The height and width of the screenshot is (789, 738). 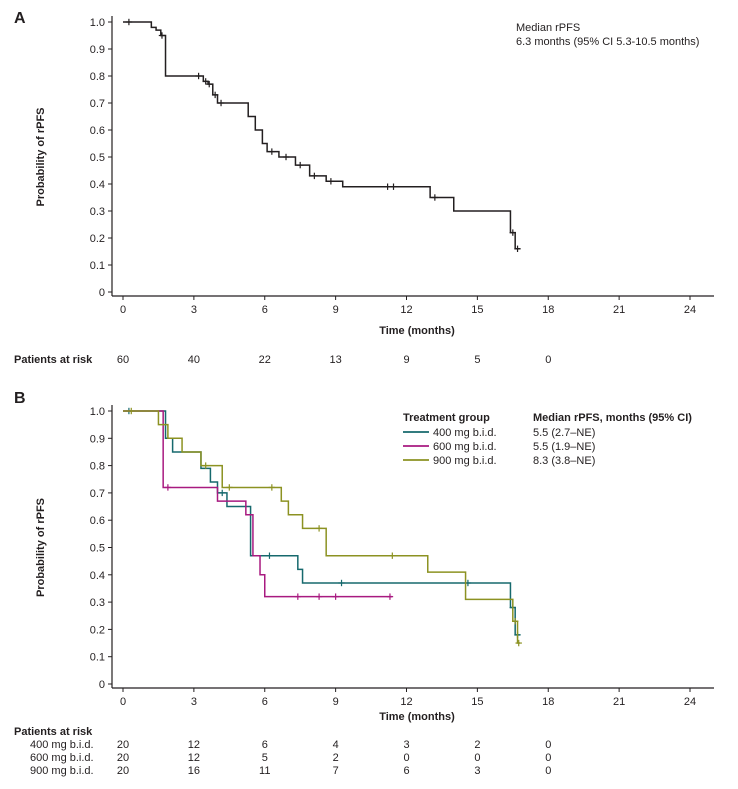 I want to click on at-risk-count: 11, so click(x=264, y=771).